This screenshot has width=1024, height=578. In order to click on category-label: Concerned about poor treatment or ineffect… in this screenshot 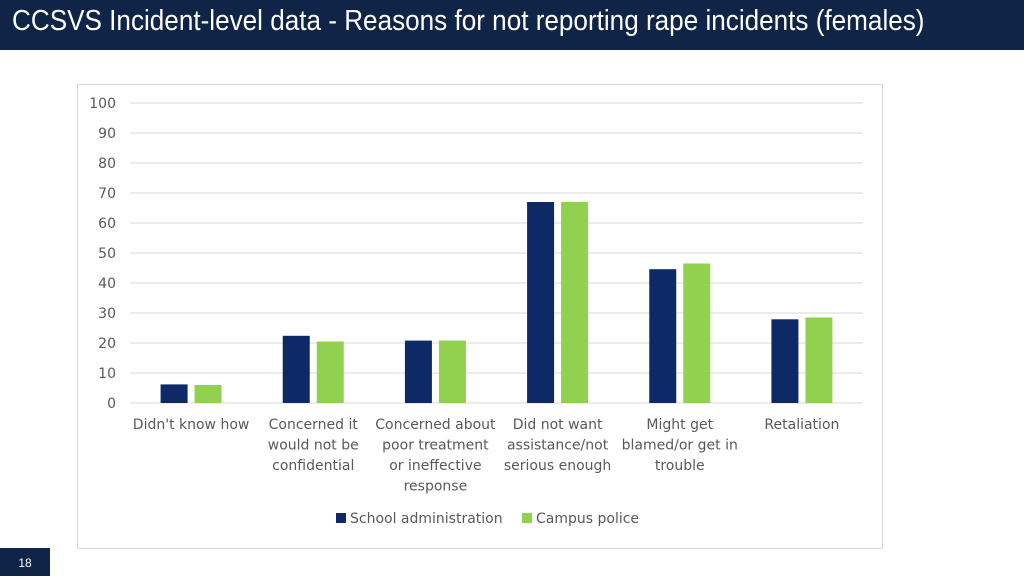, I will do `click(435, 456)`.